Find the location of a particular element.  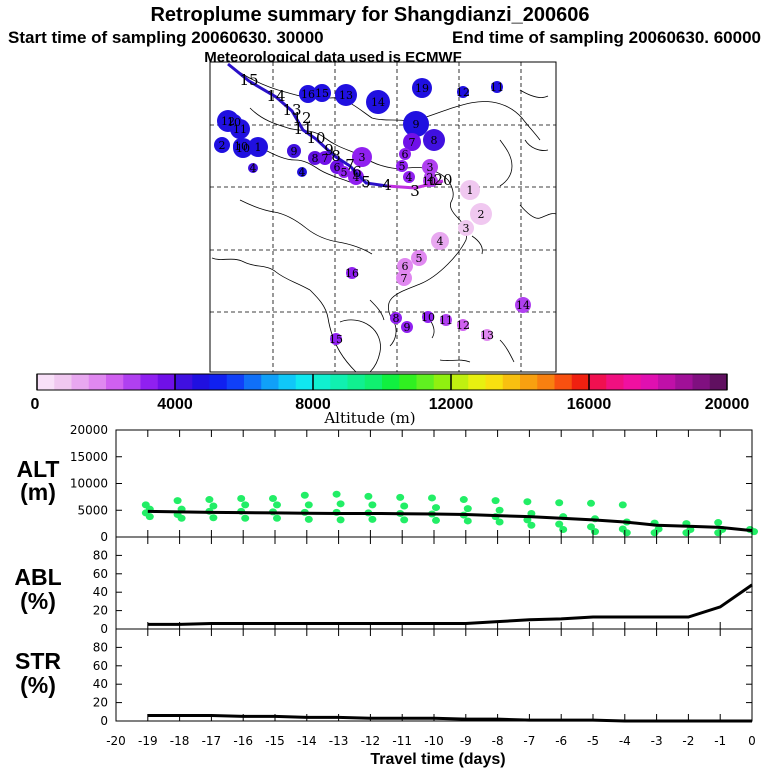

str-frame is located at coordinates (434, 675).